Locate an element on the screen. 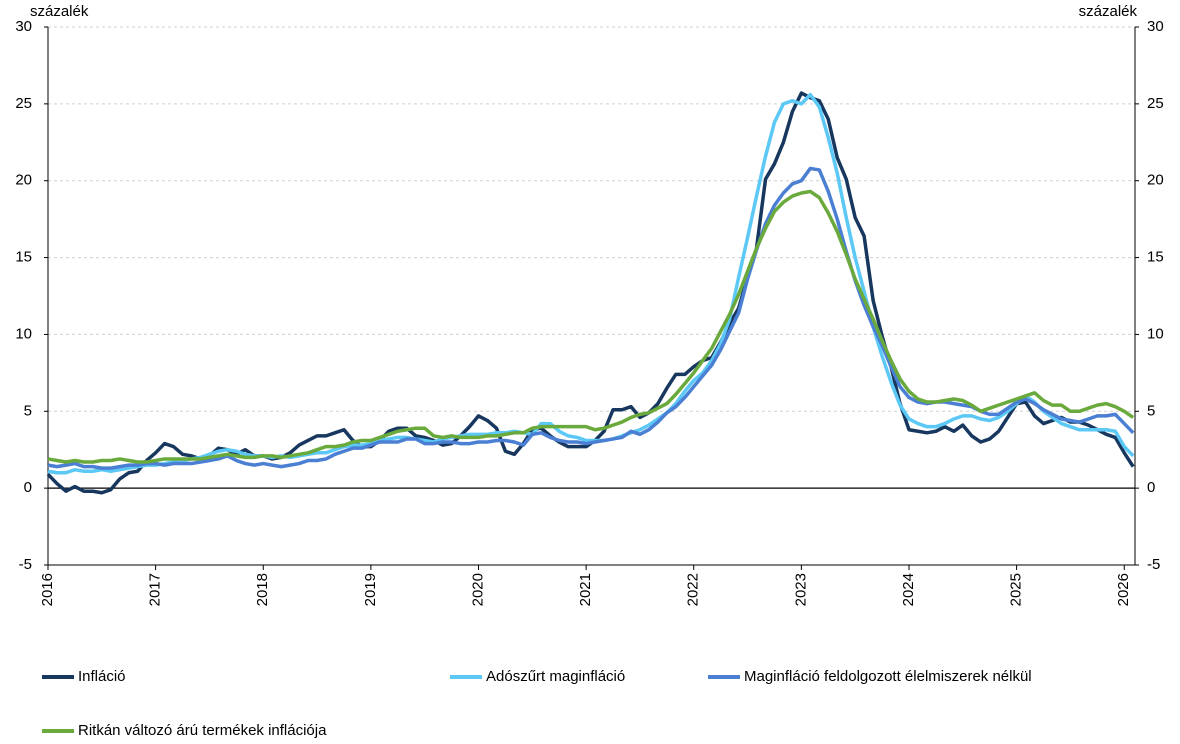 This screenshot has height=744, width=1180. y-tick-label: 10 is located at coordinates (23, 333).